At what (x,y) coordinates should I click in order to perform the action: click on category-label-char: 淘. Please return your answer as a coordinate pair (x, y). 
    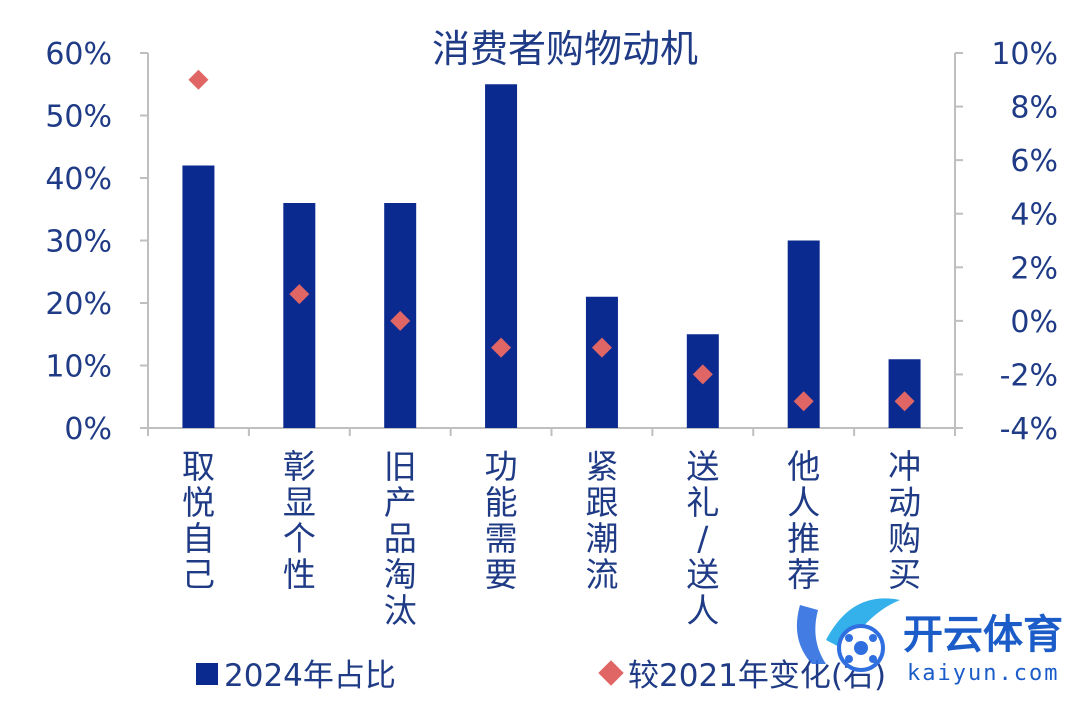
    Looking at the image, I should click on (400, 574).